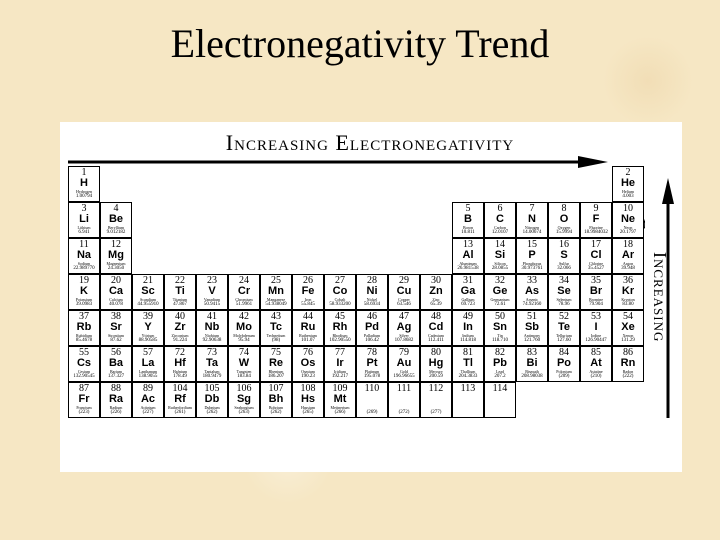  I want to click on atomic-mass: 95.94, so click(244, 340).